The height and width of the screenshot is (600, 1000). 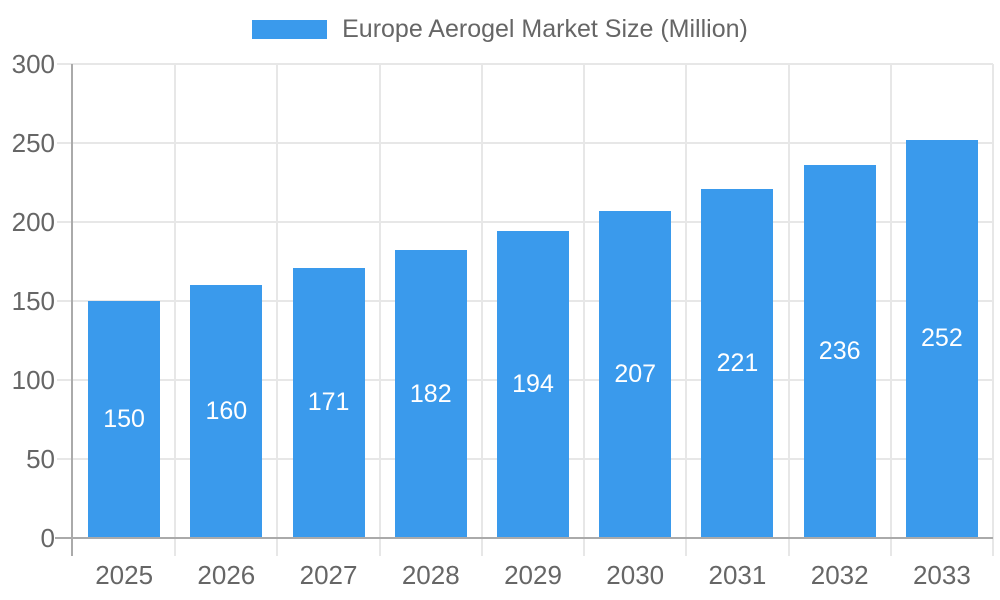 I want to click on bar-2025: 150, so click(x=124, y=419).